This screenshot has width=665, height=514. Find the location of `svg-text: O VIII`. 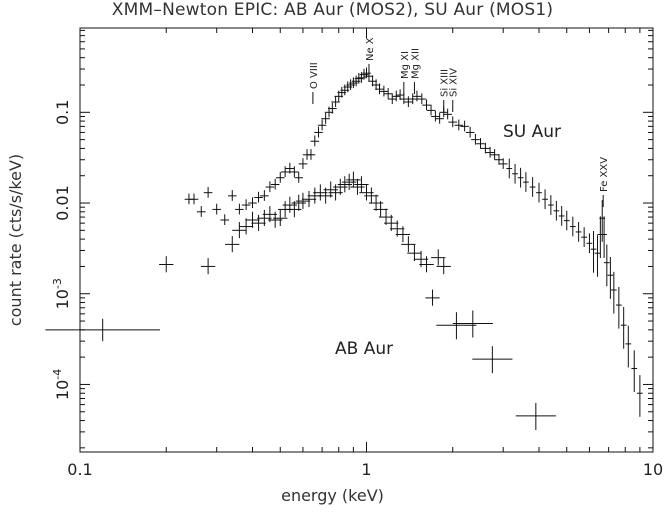

svg-text: O VIII is located at coordinates (314, 75).